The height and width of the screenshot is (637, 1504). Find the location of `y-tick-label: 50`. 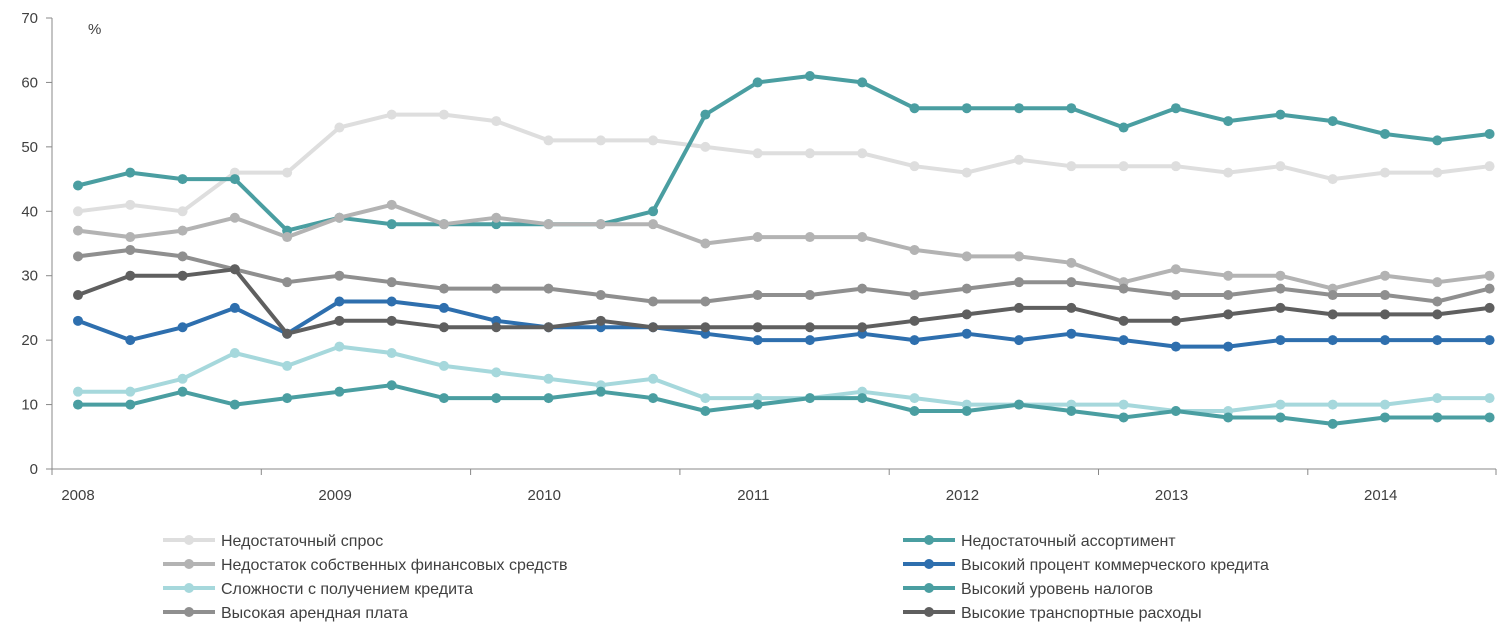

y-tick-label: 50 is located at coordinates (29, 147).